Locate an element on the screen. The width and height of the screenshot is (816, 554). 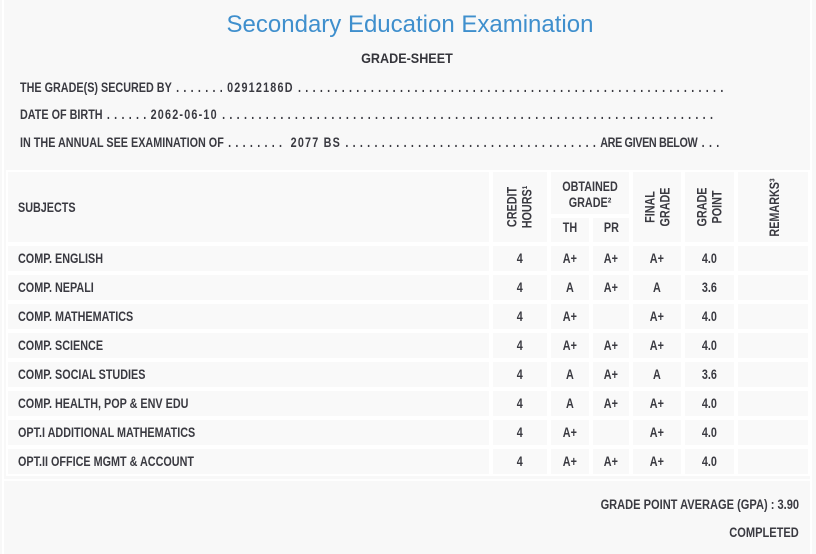
status-line: COMPLETED is located at coordinates (678, 533).